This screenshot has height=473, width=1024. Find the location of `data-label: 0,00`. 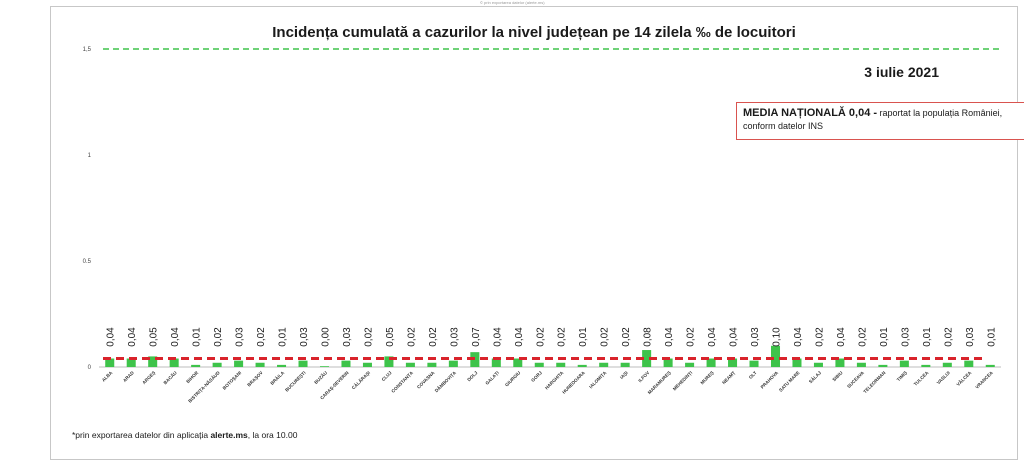

data-label: 0,00 is located at coordinates (326, 337).